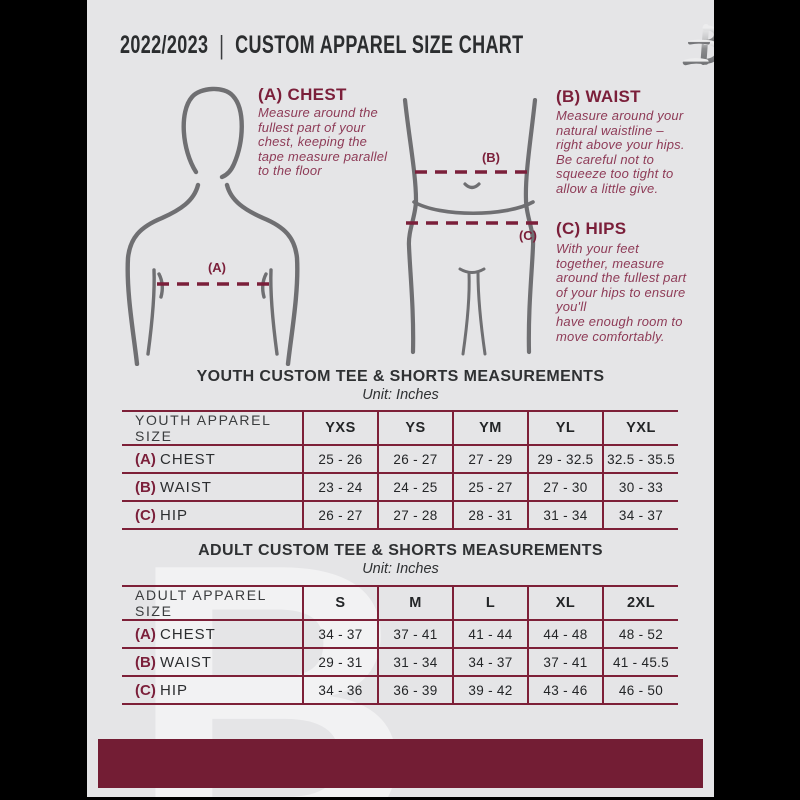 This screenshot has width=800, height=800. What do you see at coordinates (302, 94) in the screenshot?
I see `chest-section-heading: (A) CHEST` at bounding box center [302, 94].